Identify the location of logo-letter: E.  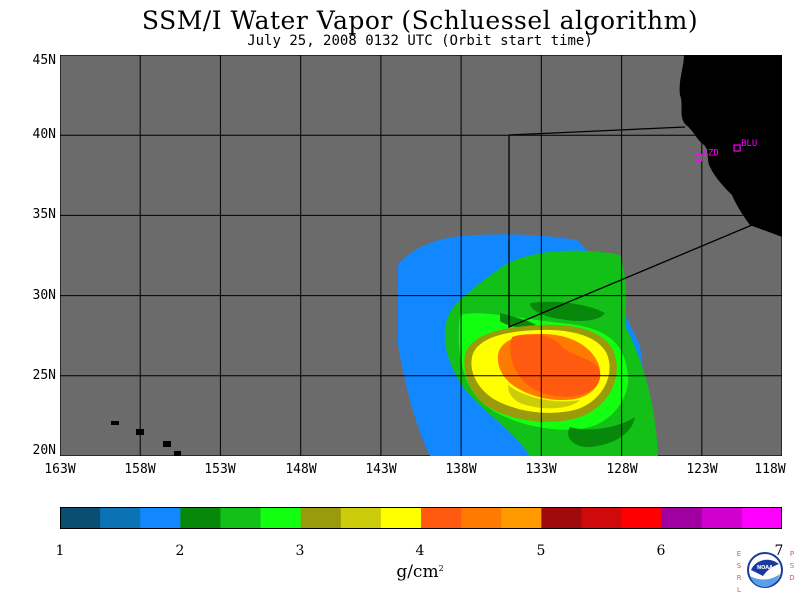
(739, 554).